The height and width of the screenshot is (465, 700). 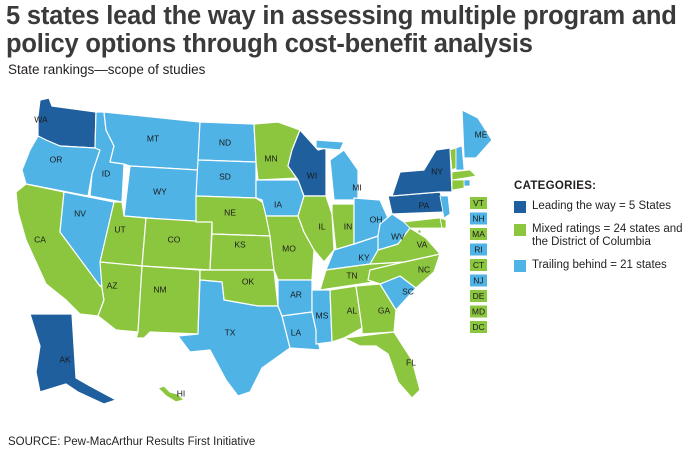 I want to click on state-label-il: IL, so click(x=321, y=226).